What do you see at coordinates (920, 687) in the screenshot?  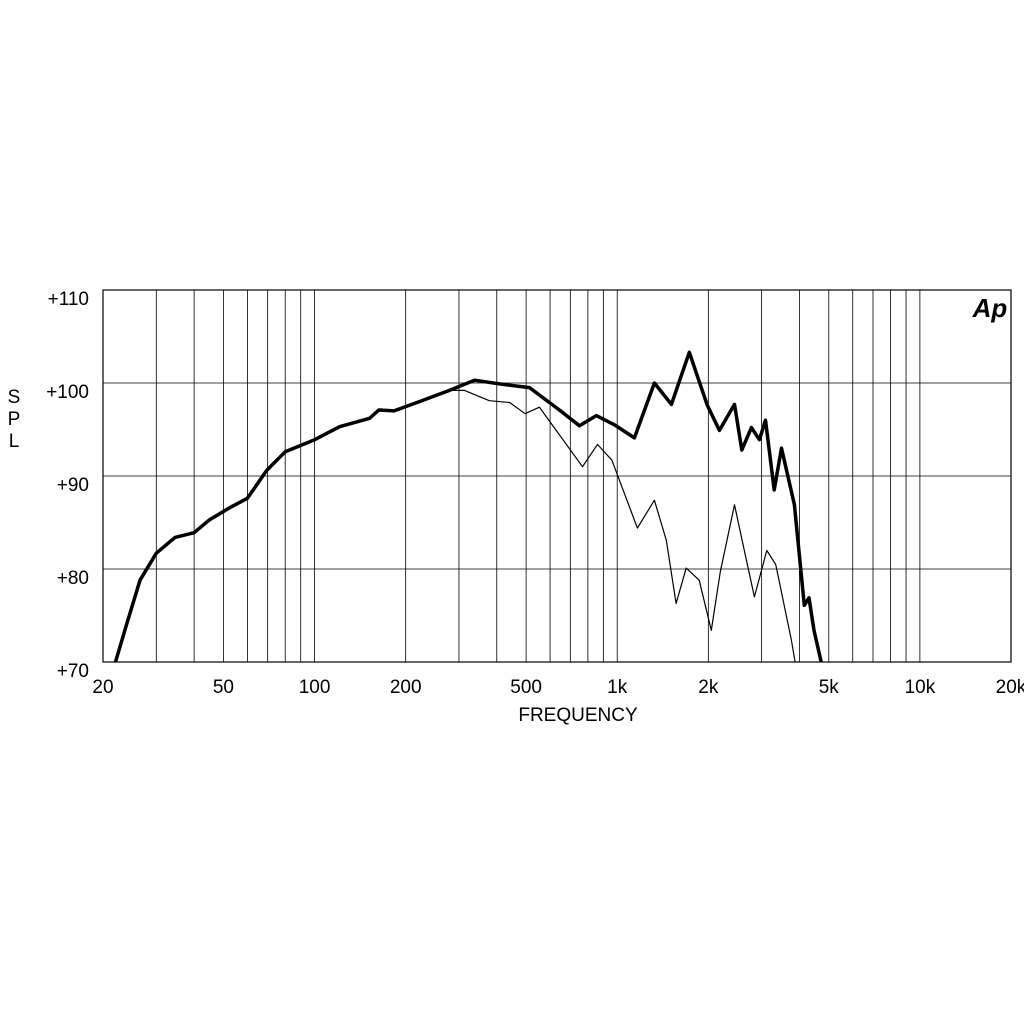 I see `x-tick-label: 10k` at bounding box center [920, 687].